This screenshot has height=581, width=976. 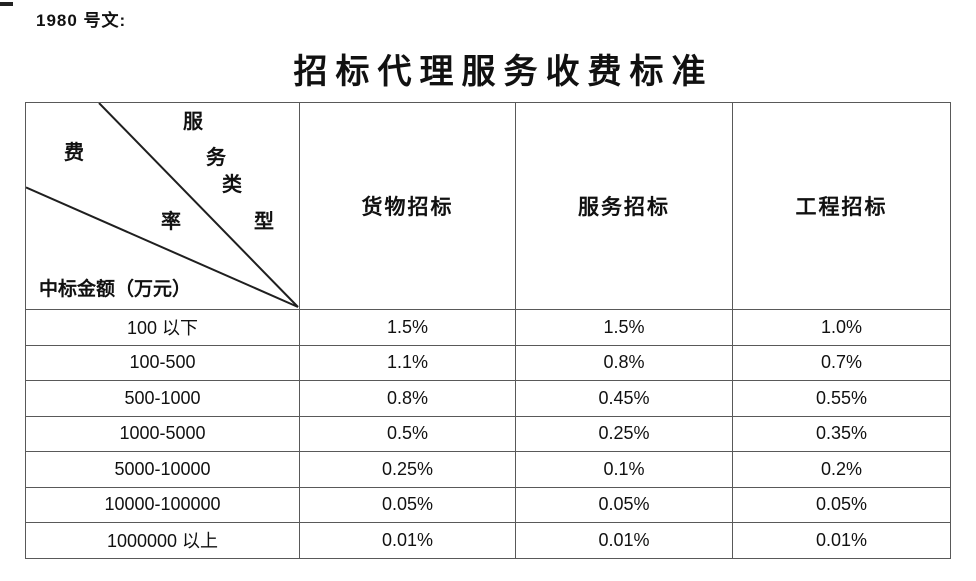 I want to click on service-type-char-3: 类, so click(x=232, y=185).